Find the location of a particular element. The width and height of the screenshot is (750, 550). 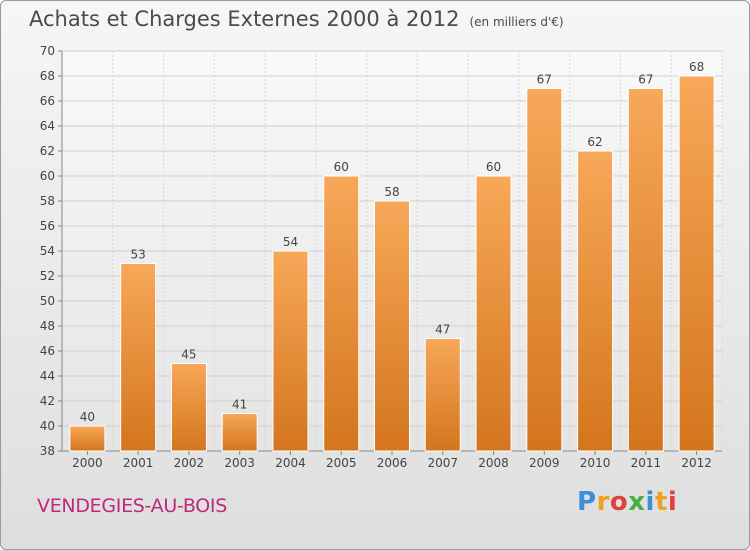

logo-letter: r is located at coordinates (603, 502).